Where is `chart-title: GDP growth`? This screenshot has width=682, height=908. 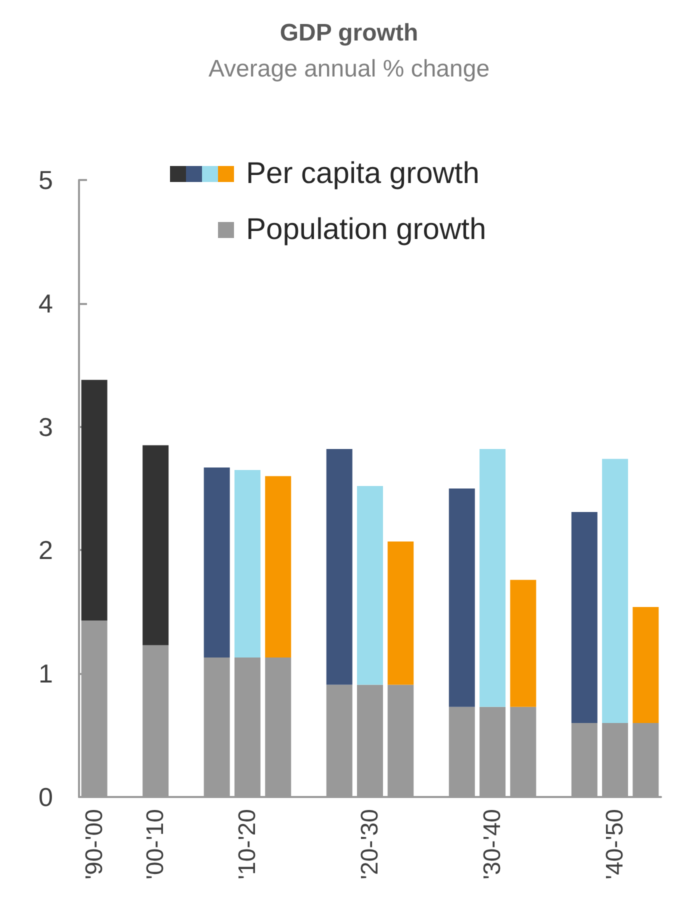
chart-title: GDP growth is located at coordinates (349, 33).